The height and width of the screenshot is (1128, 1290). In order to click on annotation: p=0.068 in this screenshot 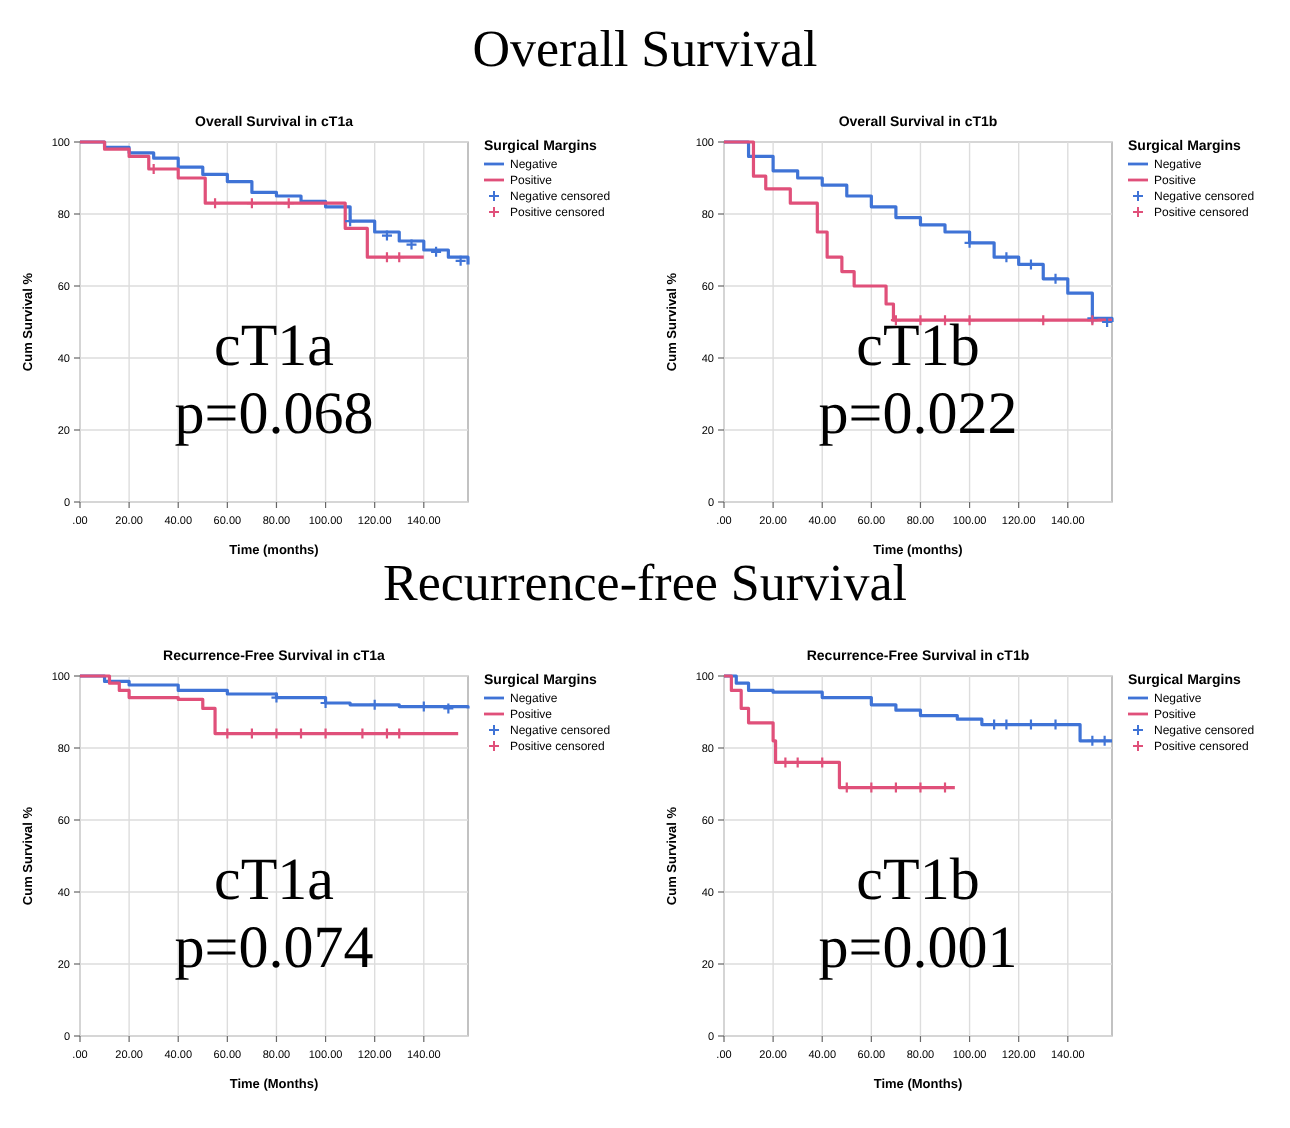, I will do `click(274, 414)`.